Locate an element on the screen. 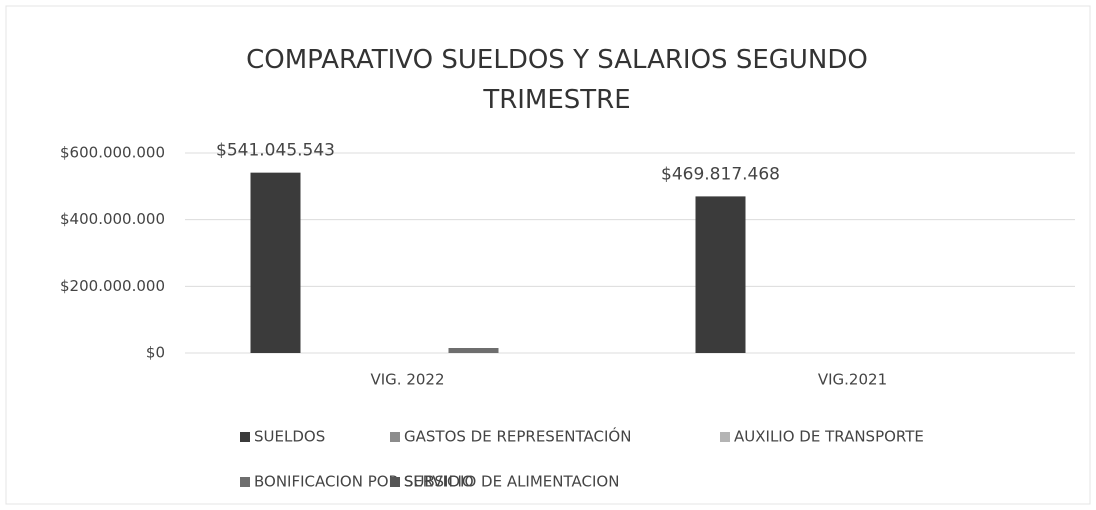  legend-label: AUXILIO DE TRANSPORTE is located at coordinates (829, 437).